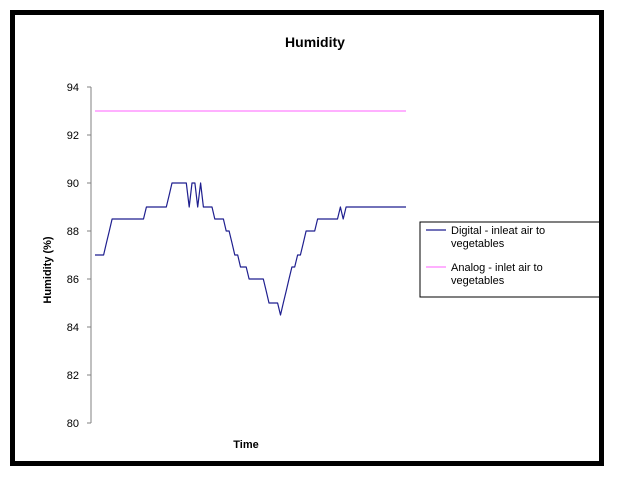 The width and height of the screenshot is (620, 480). I want to click on legend-label-digital: Digital - inleat air to vegetables, so click(498, 237).